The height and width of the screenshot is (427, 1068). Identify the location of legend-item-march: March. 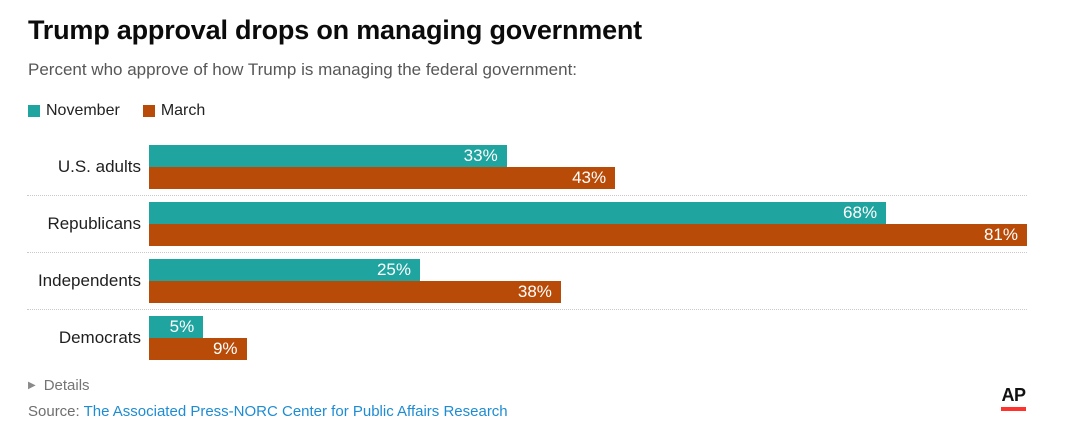
(174, 111).